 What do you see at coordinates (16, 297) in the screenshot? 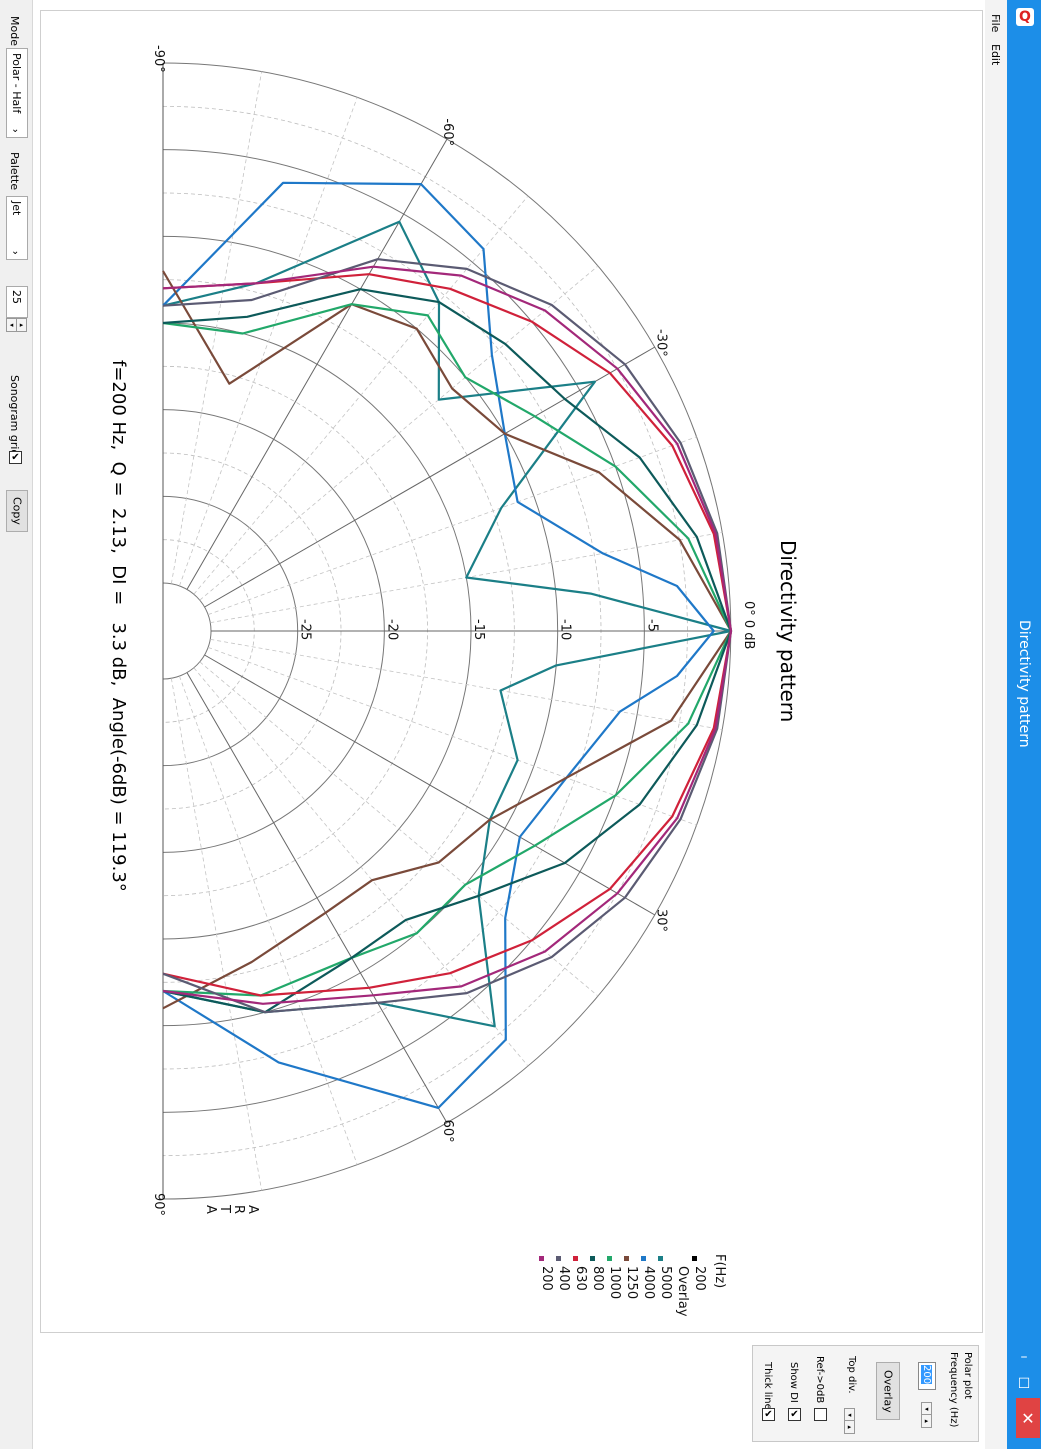
I see `count-value: 25` at bounding box center [16, 297].